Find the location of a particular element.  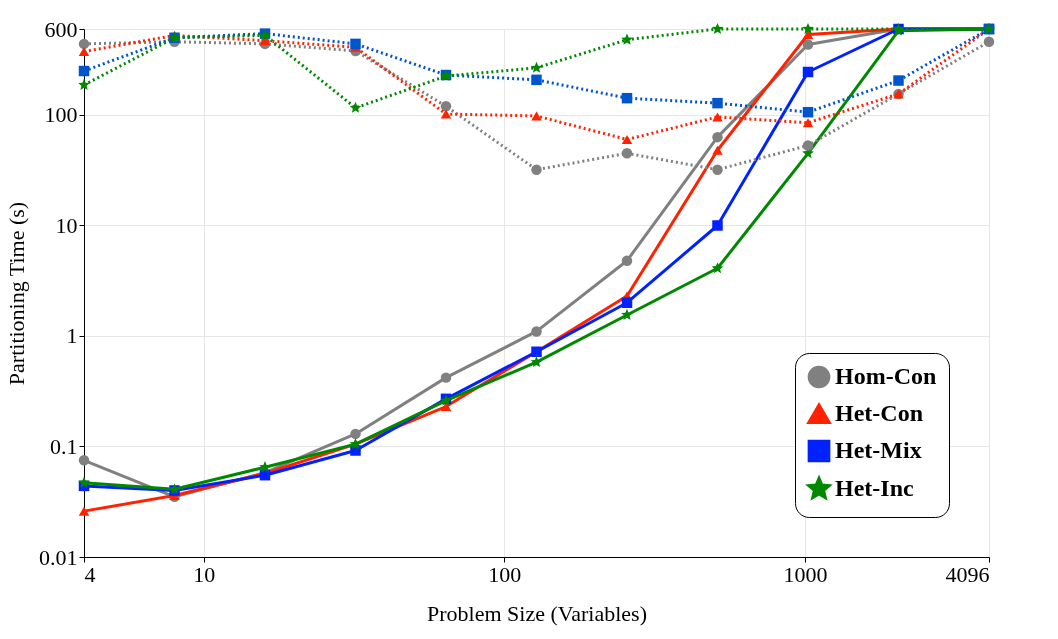

y-tick-label: 0.1 is located at coordinates (64, 446).